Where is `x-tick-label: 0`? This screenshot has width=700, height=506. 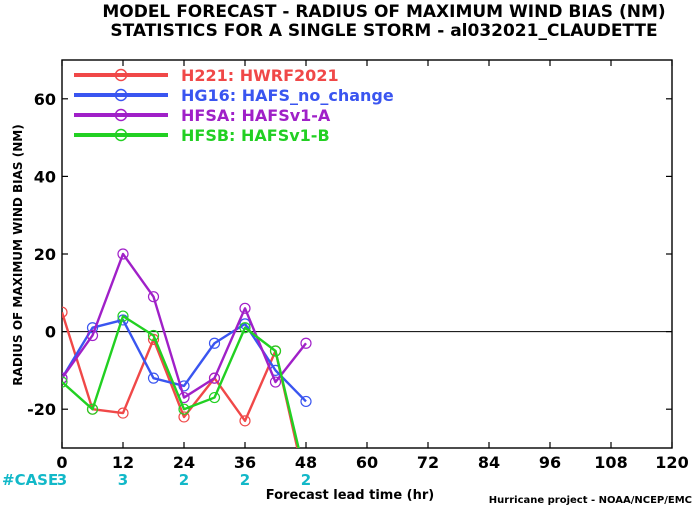
x-tick-label: 0 is located at coordinates (61, 462).